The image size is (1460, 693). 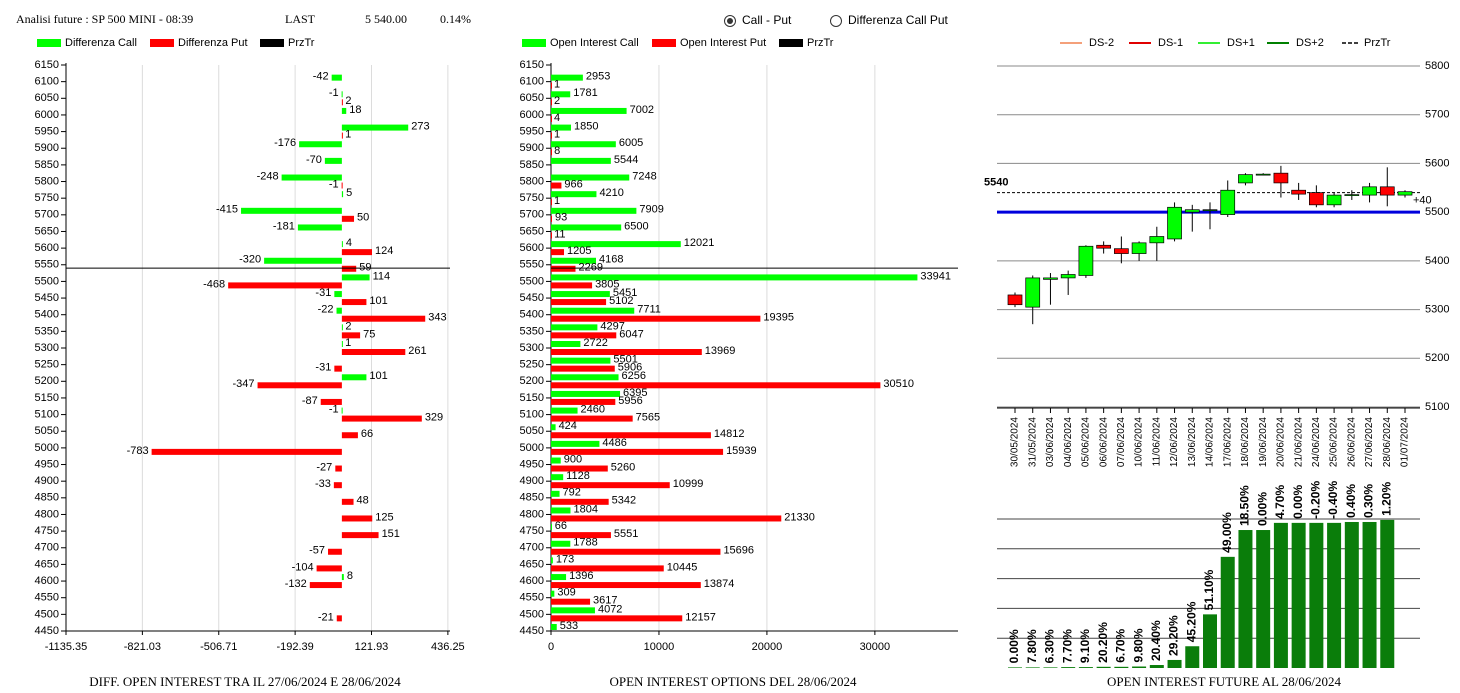 What do you see at coordinates (213, 43) in the screenshot?
I see `legend-label: Differenza Put` at bounding box center [213, 43].